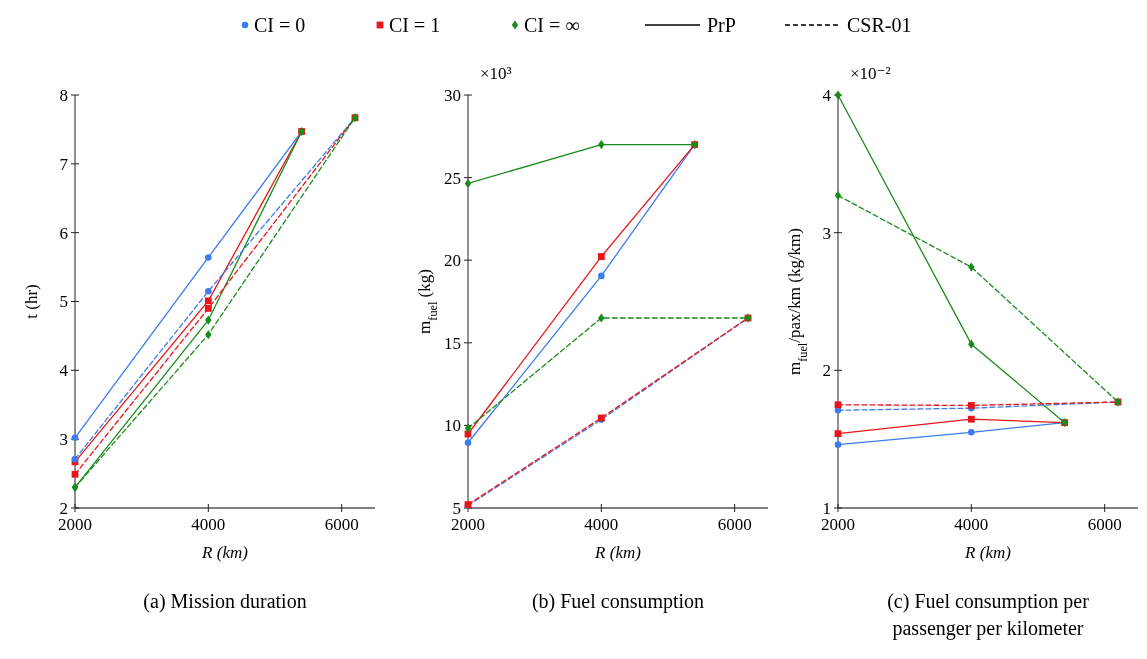 Image resolution: width=1147 pixels, height=659 pixels. What do you see at coordinates (826, 508) in the screenshot?
I see `y-tick-label: 1` at bounding box center [826, 508].